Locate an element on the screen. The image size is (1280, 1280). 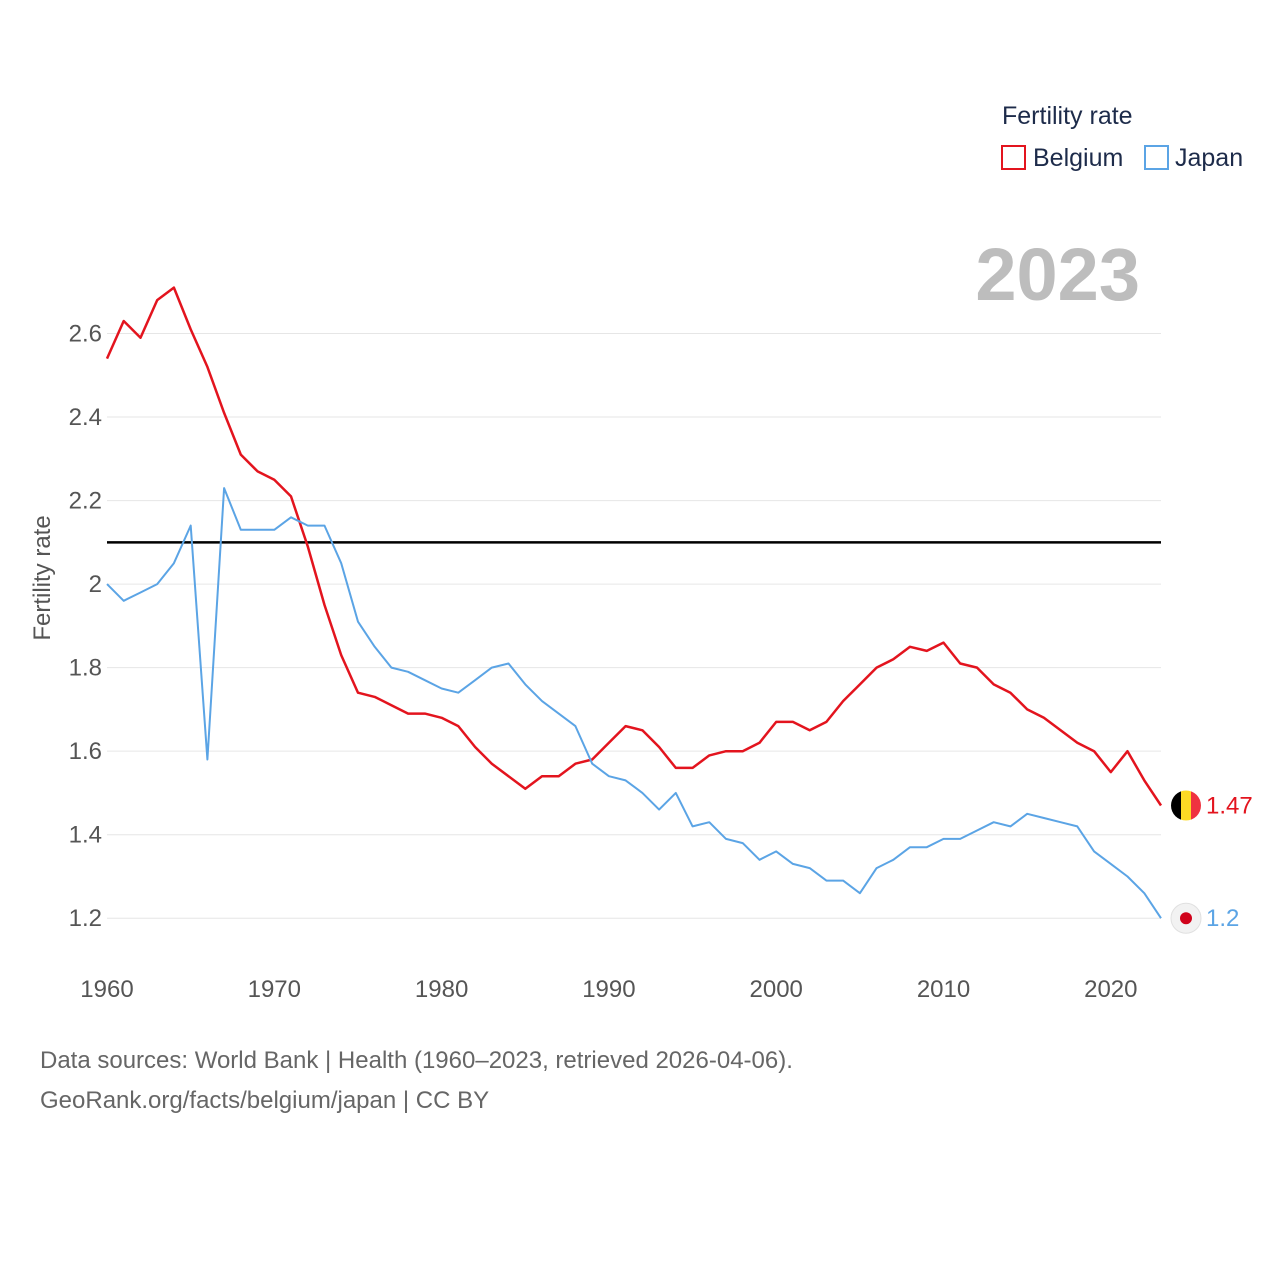
y-tick-label: 2.4 is located at coordinates (85, 417).